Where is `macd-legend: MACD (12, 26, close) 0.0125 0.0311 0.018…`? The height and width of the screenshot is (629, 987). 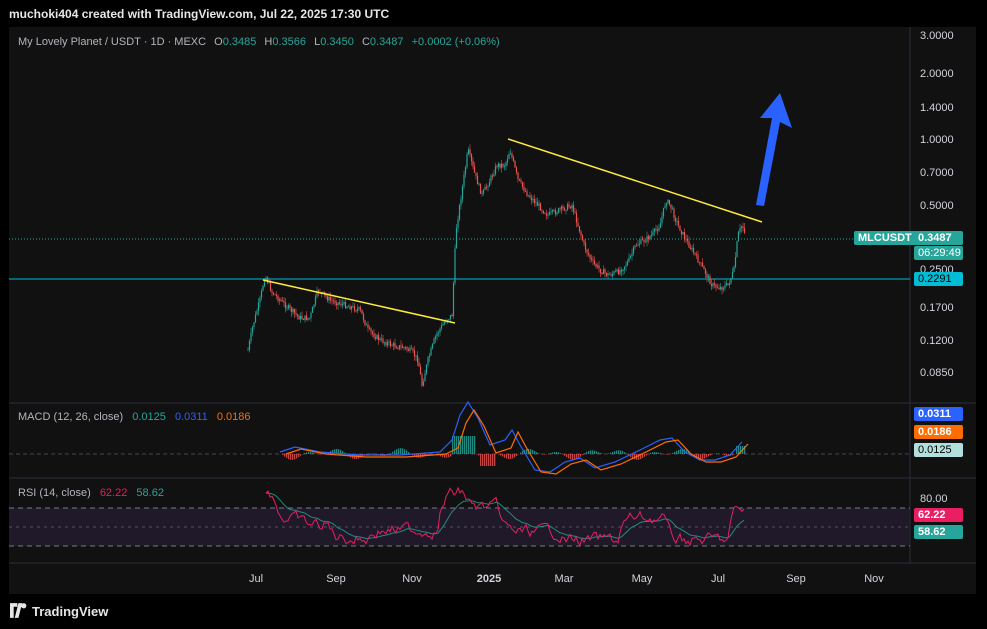
macd-legend: MACD (12, 26, close) 0.0125 0.0311 0.018… is located at coordinates (134, 417).